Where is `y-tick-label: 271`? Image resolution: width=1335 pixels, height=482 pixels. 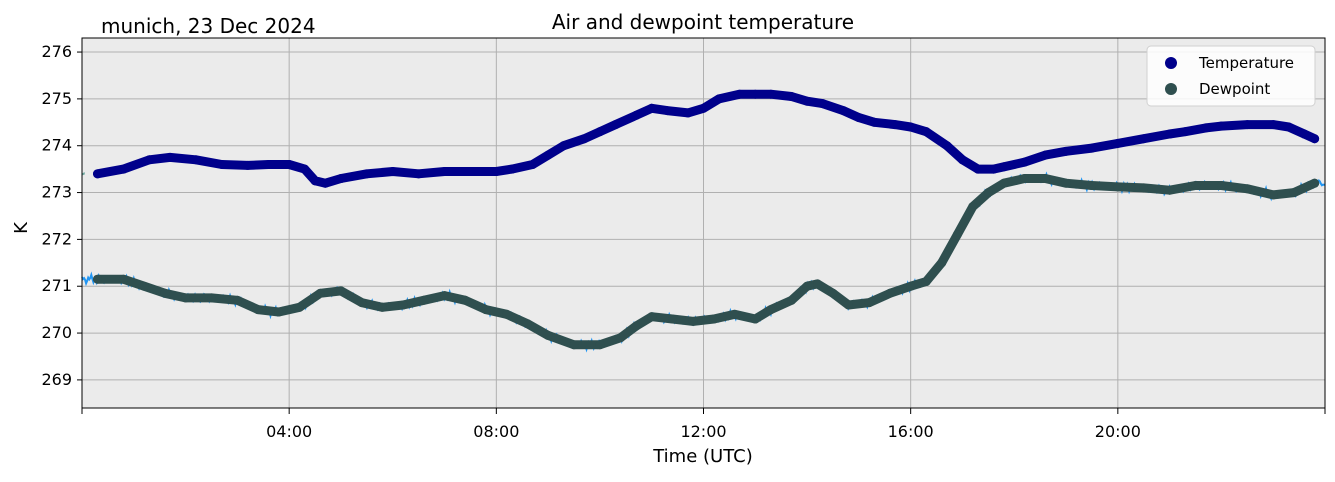
y-tick-label: 271 is located at coordinates (56, 285).